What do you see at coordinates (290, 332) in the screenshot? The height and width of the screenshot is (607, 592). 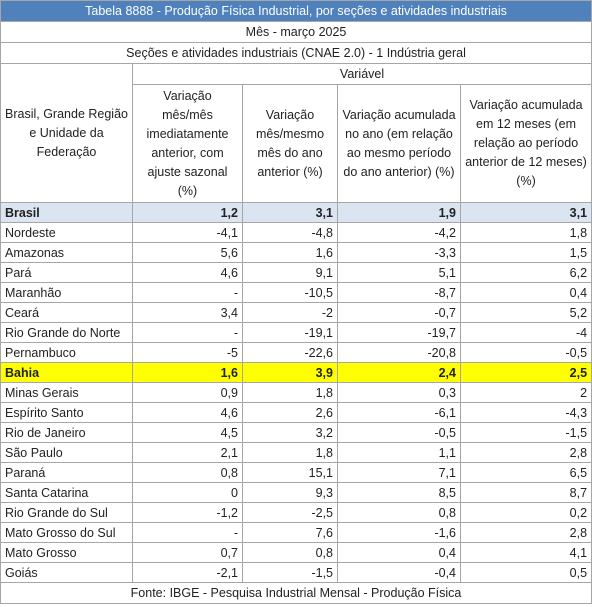 I see `value-cell: -19,1` at bounding box center [290, 332].